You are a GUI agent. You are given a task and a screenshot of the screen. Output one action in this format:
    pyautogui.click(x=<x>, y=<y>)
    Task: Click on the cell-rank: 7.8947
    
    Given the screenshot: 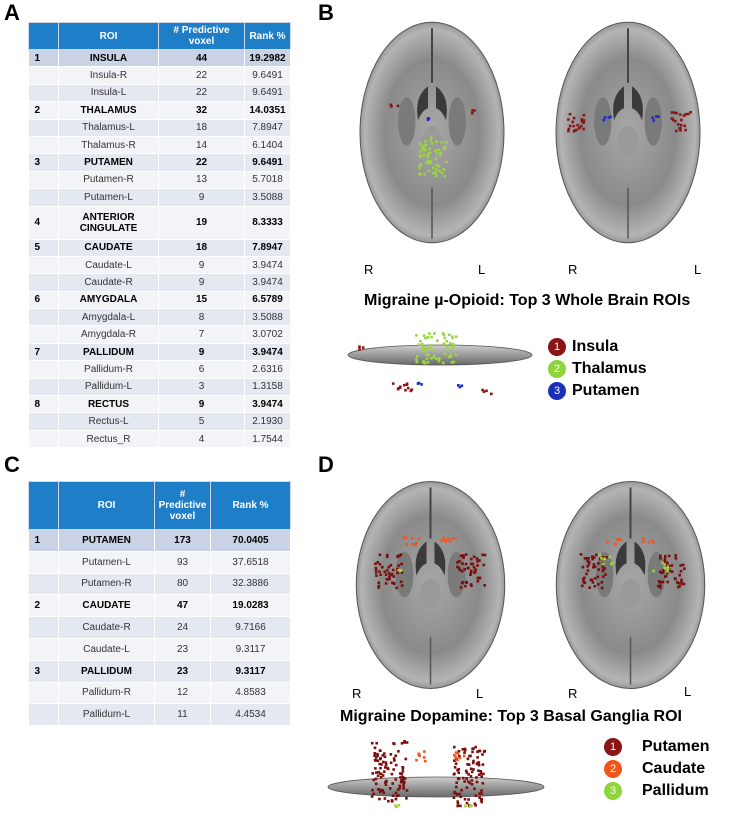 What is the action you would take?
    pyautogui.click(x=267, y=128)
    